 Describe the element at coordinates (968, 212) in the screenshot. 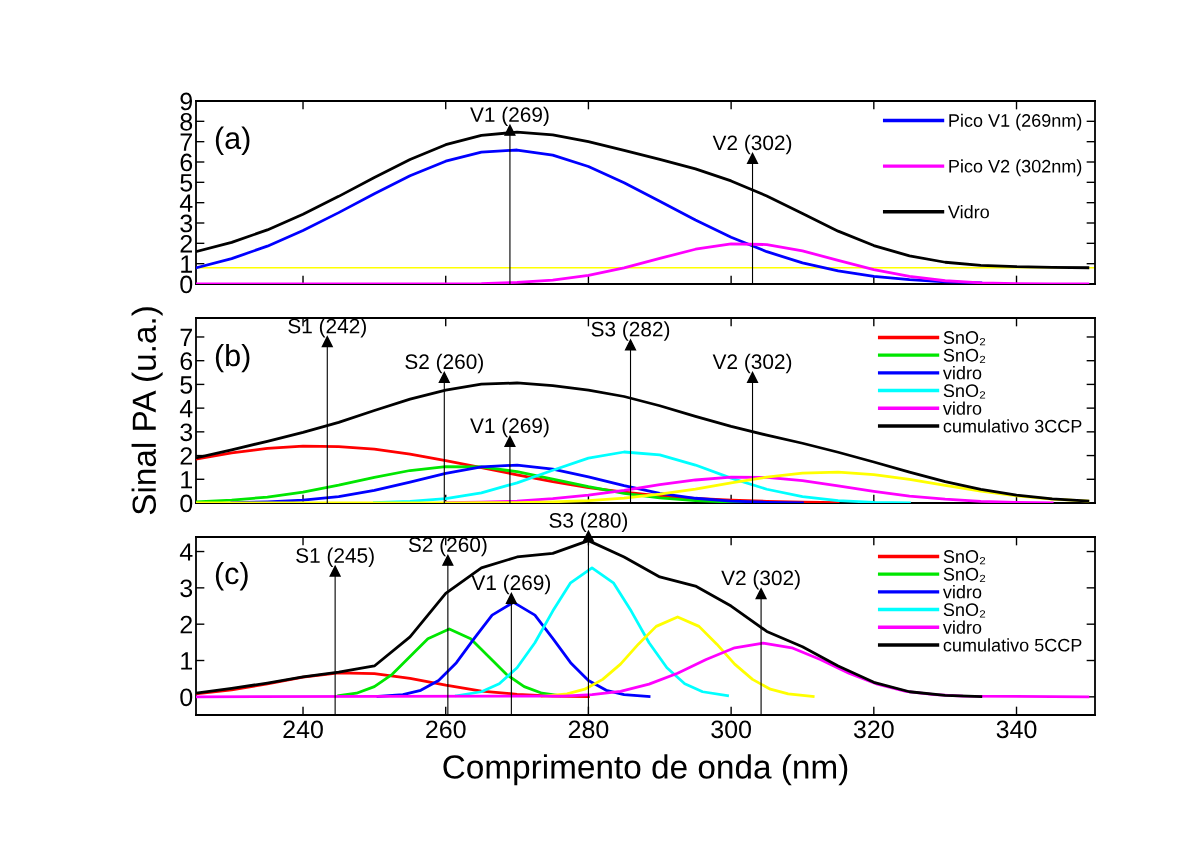

I see `legend-label: Vidro` at that location.